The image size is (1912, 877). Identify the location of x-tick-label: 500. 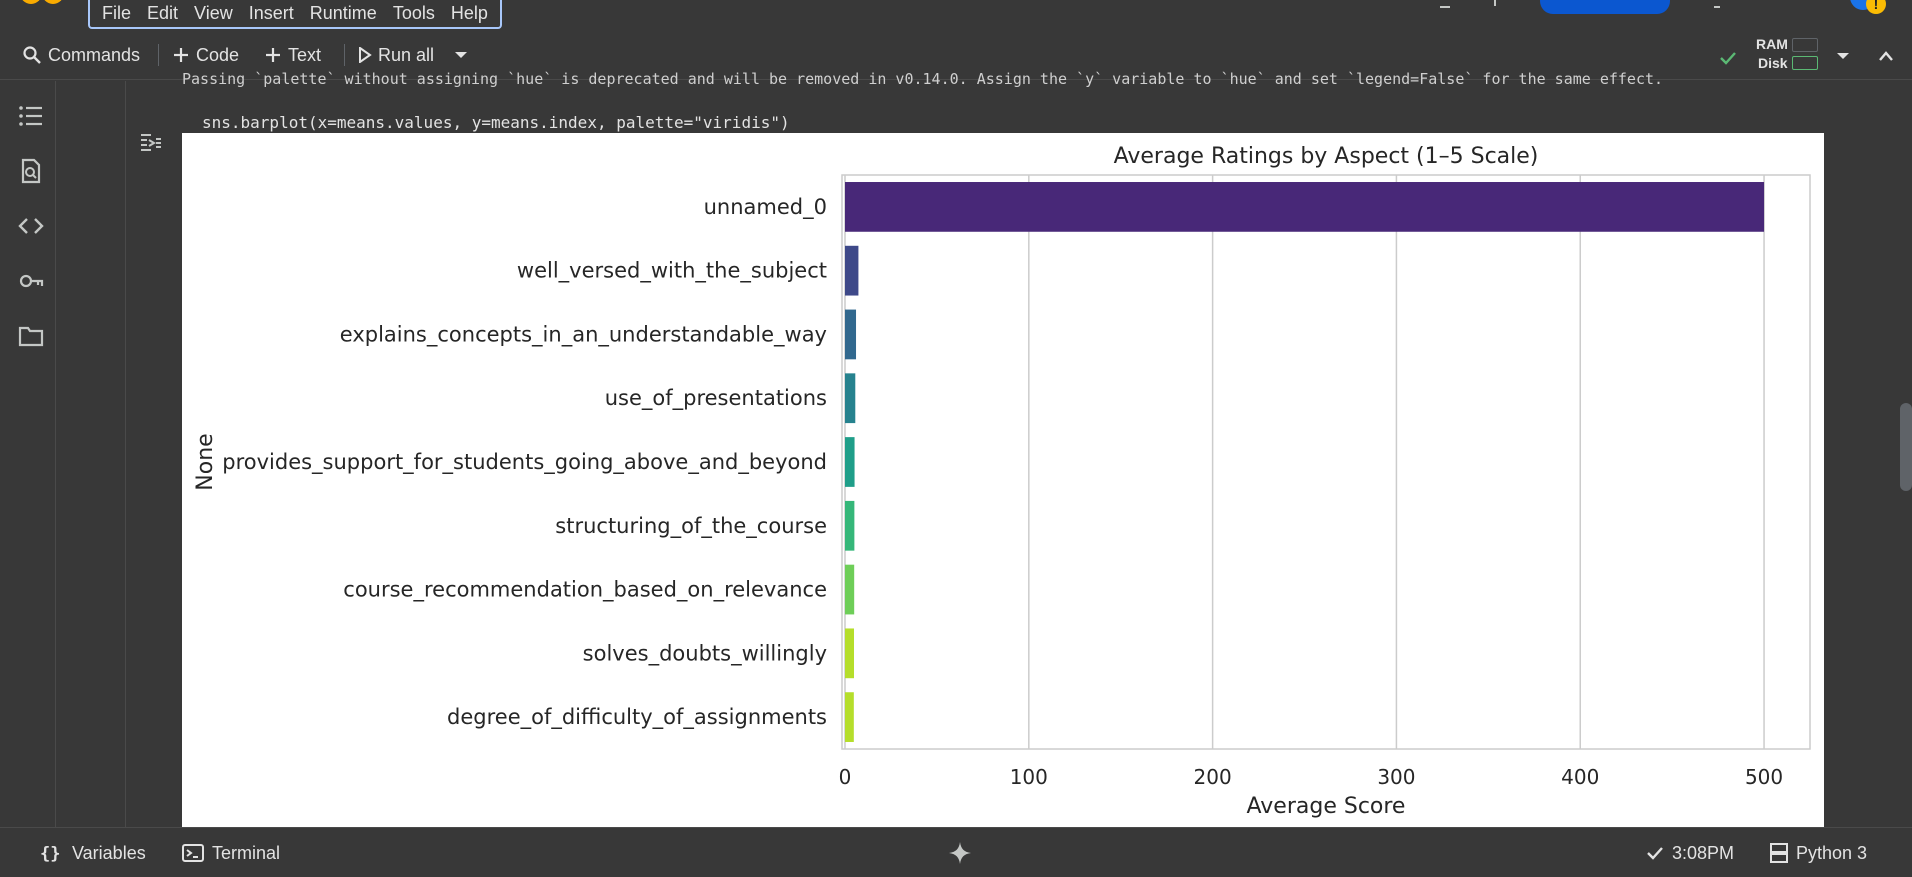
(1764, 777).